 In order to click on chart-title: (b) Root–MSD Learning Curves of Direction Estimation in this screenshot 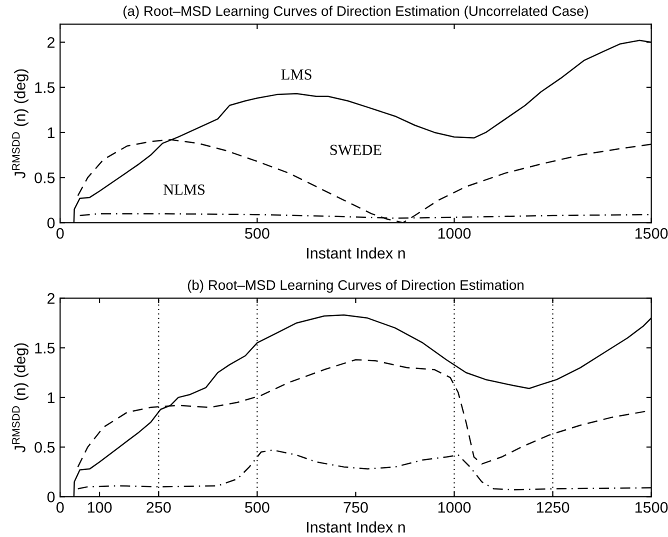, I will do `click(356, 286)`.